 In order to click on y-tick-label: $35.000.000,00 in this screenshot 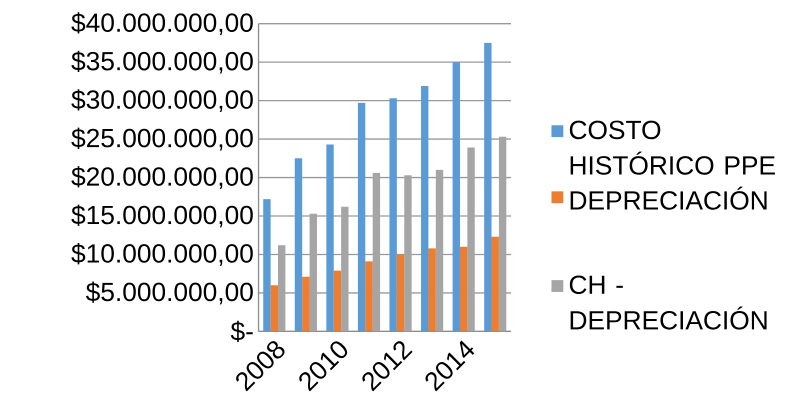, I will do `click(162, 62)`.